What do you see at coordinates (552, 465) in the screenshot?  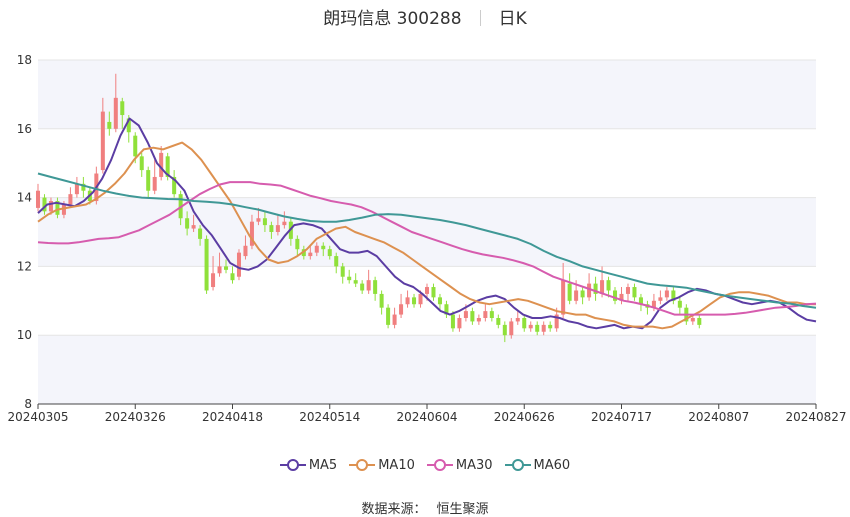 I see `legend-label: MA60` at bounding box center [552, 465].